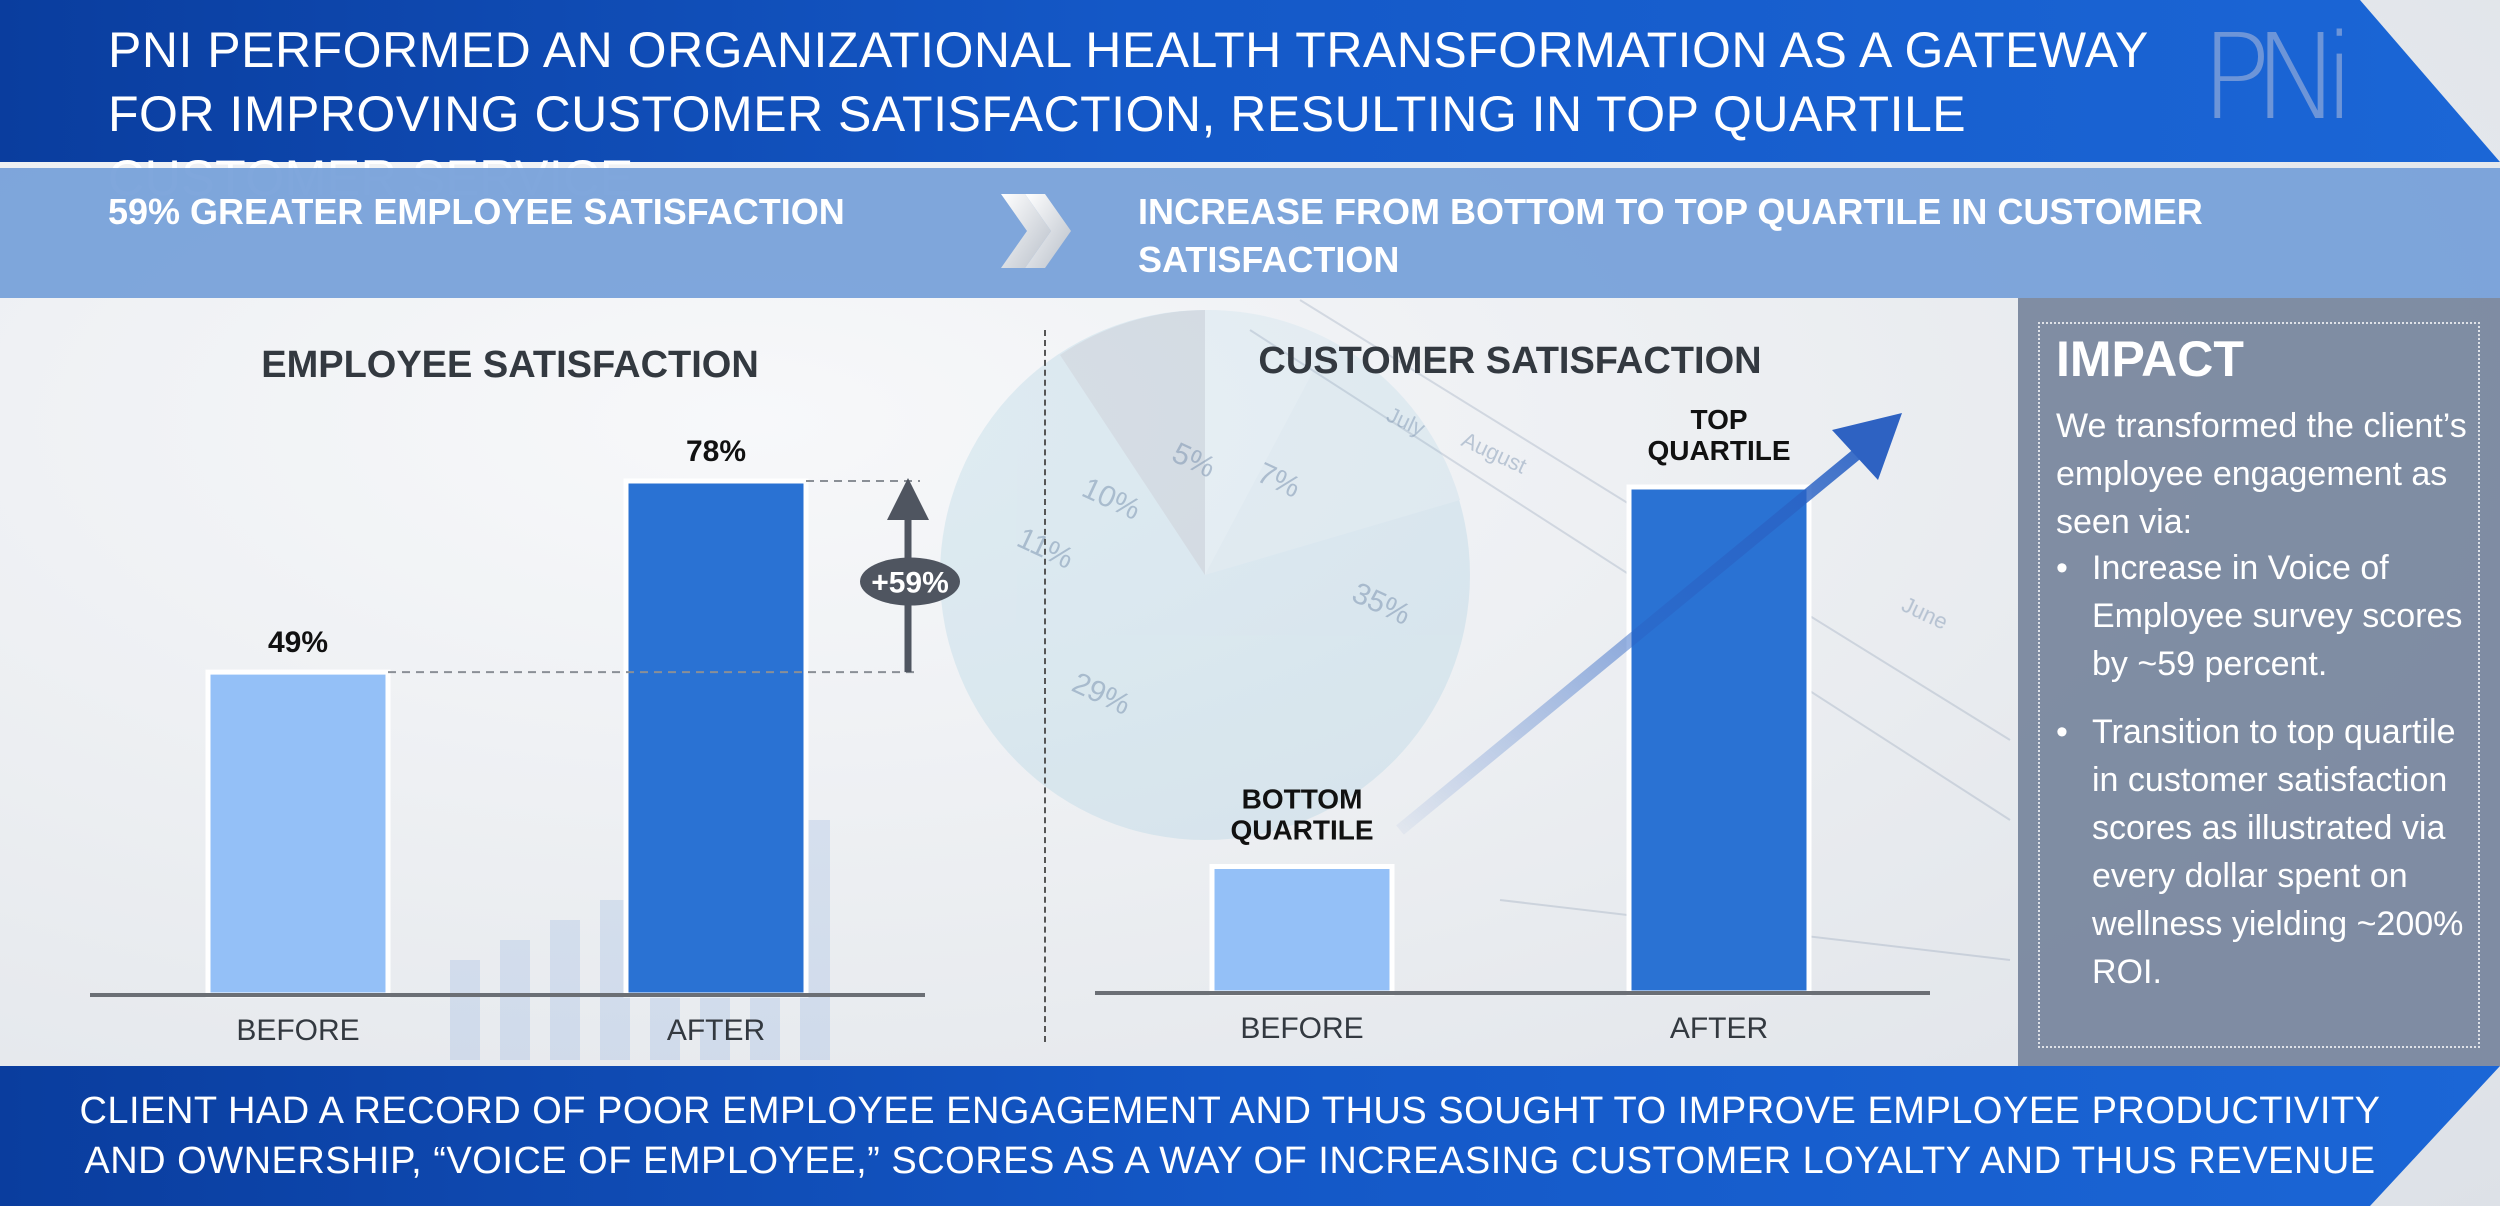  I want to click on increase-badge, so click(910, 581).